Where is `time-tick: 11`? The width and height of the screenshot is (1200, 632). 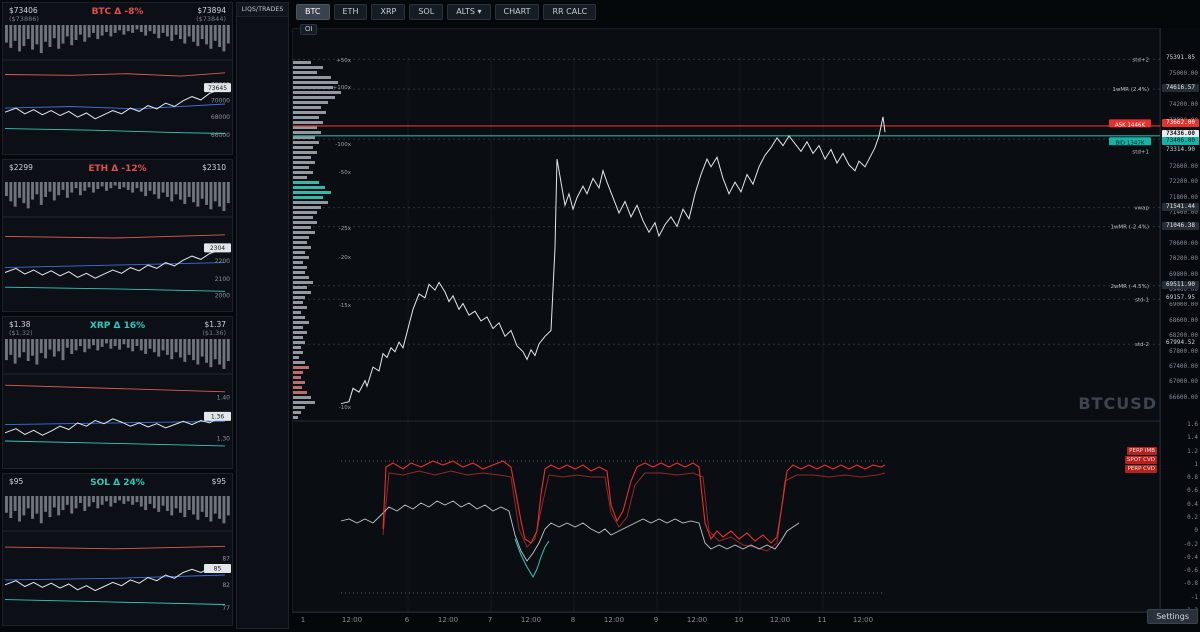
time-tick: 11 is located at coordinates (822, 620).